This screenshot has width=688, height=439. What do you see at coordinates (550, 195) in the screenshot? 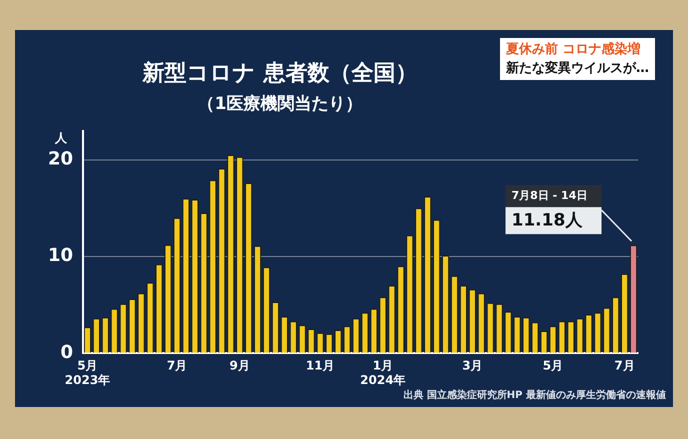
I see `annotation: 7月8日 - 14日` at bounding box center [550, 195].